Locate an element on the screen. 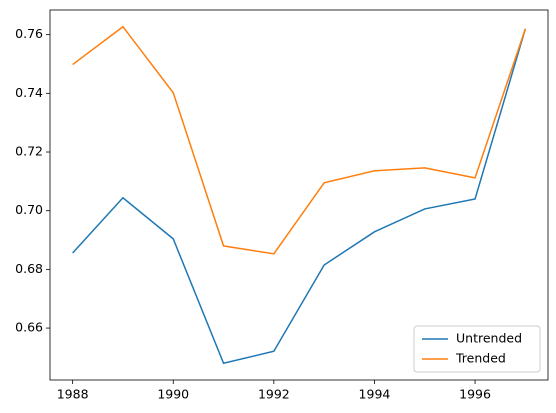  x-tick-label: 1988 is located at coordinates (73, 394).